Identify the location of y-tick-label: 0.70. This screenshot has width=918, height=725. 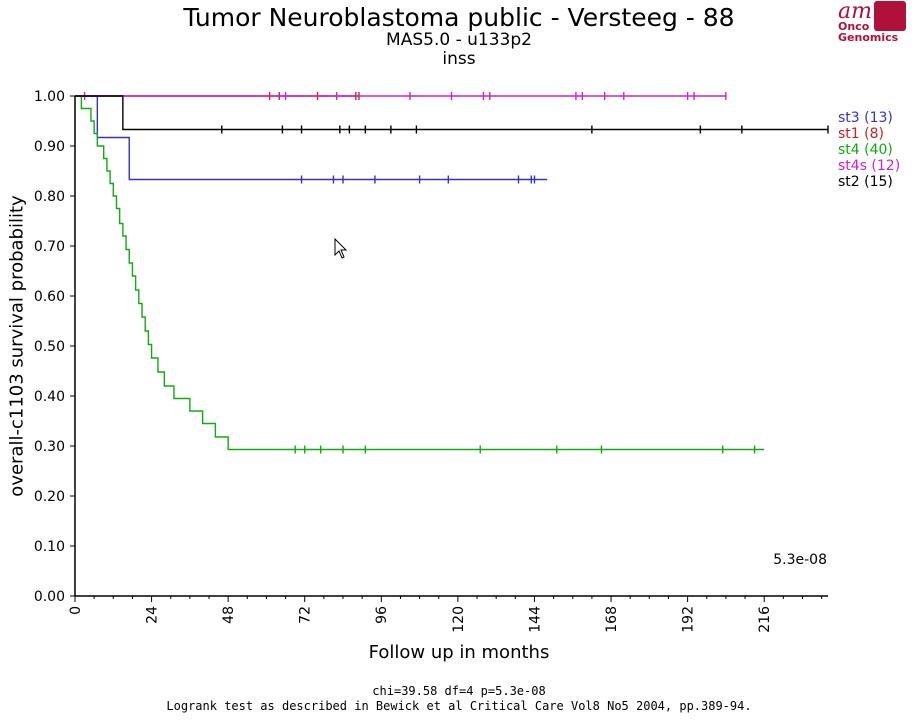
(49, 247).